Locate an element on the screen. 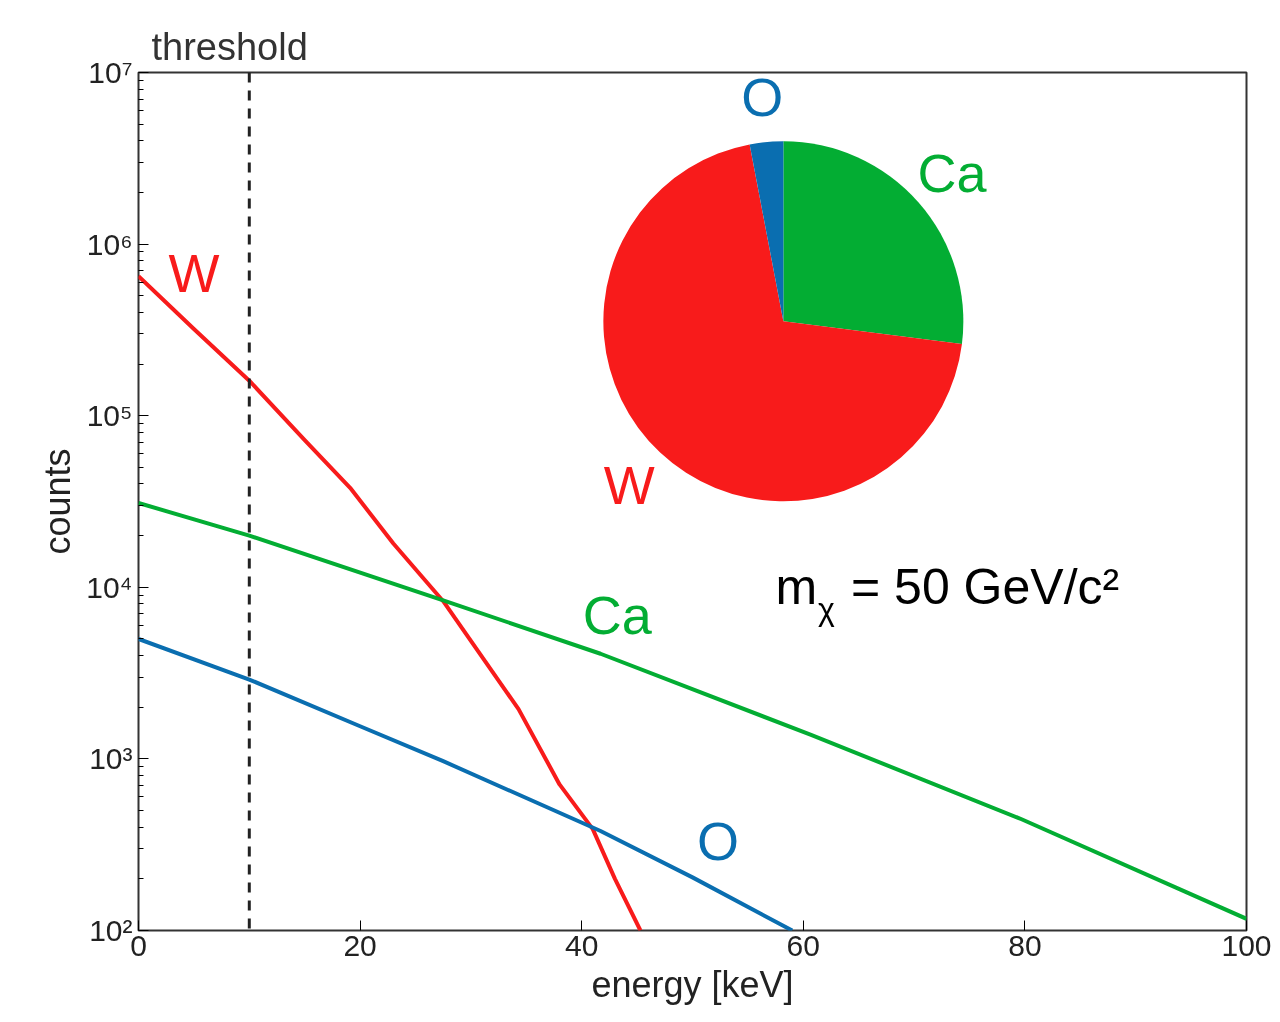 This screenshot has width=1280, height=1022. x-tick-label: 60 is located at coordinates (803, 945).